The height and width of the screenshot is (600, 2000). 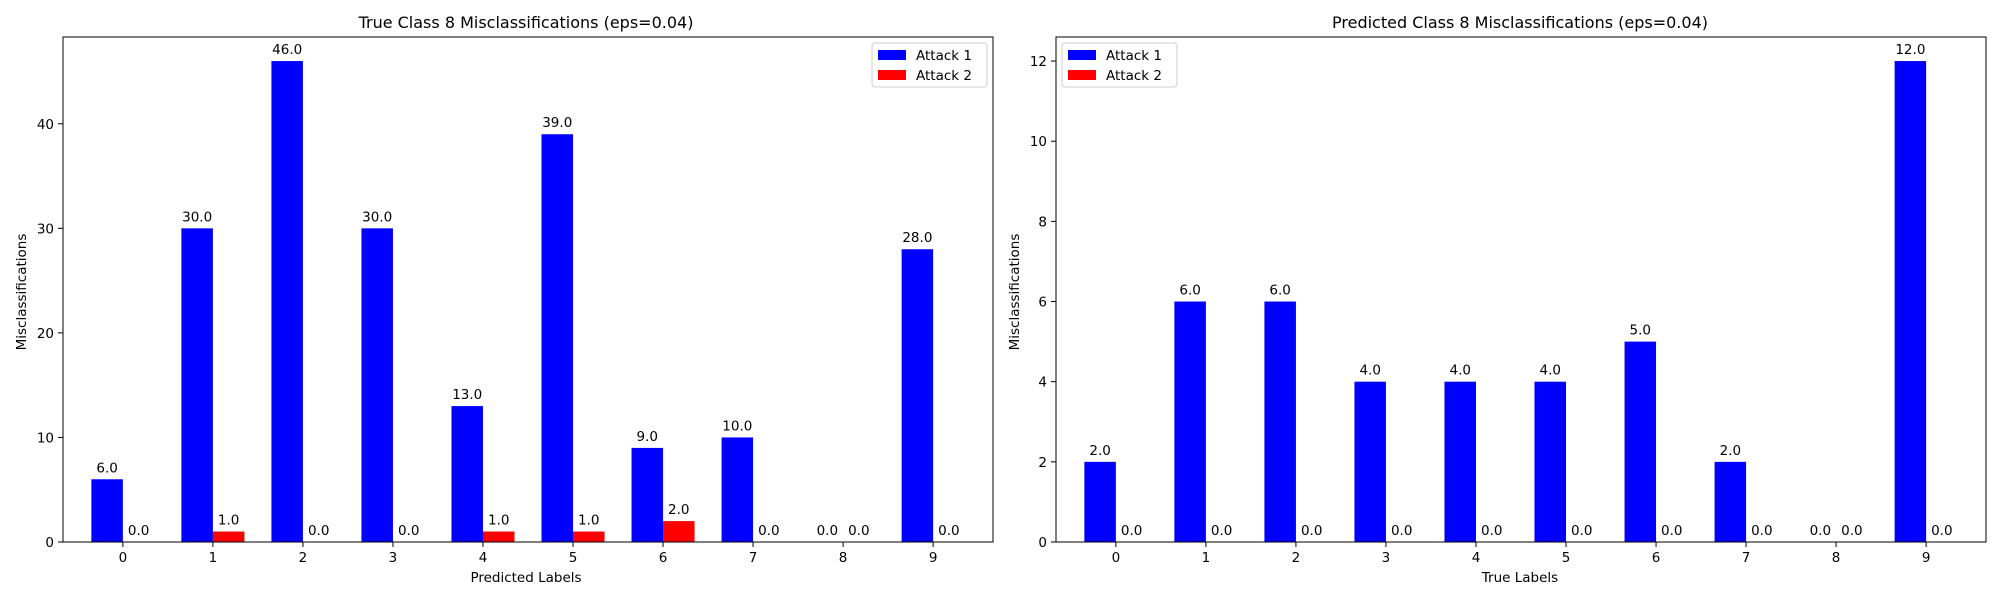 I want to click on y-tick-label: 4, so click(x=1042, y=383).